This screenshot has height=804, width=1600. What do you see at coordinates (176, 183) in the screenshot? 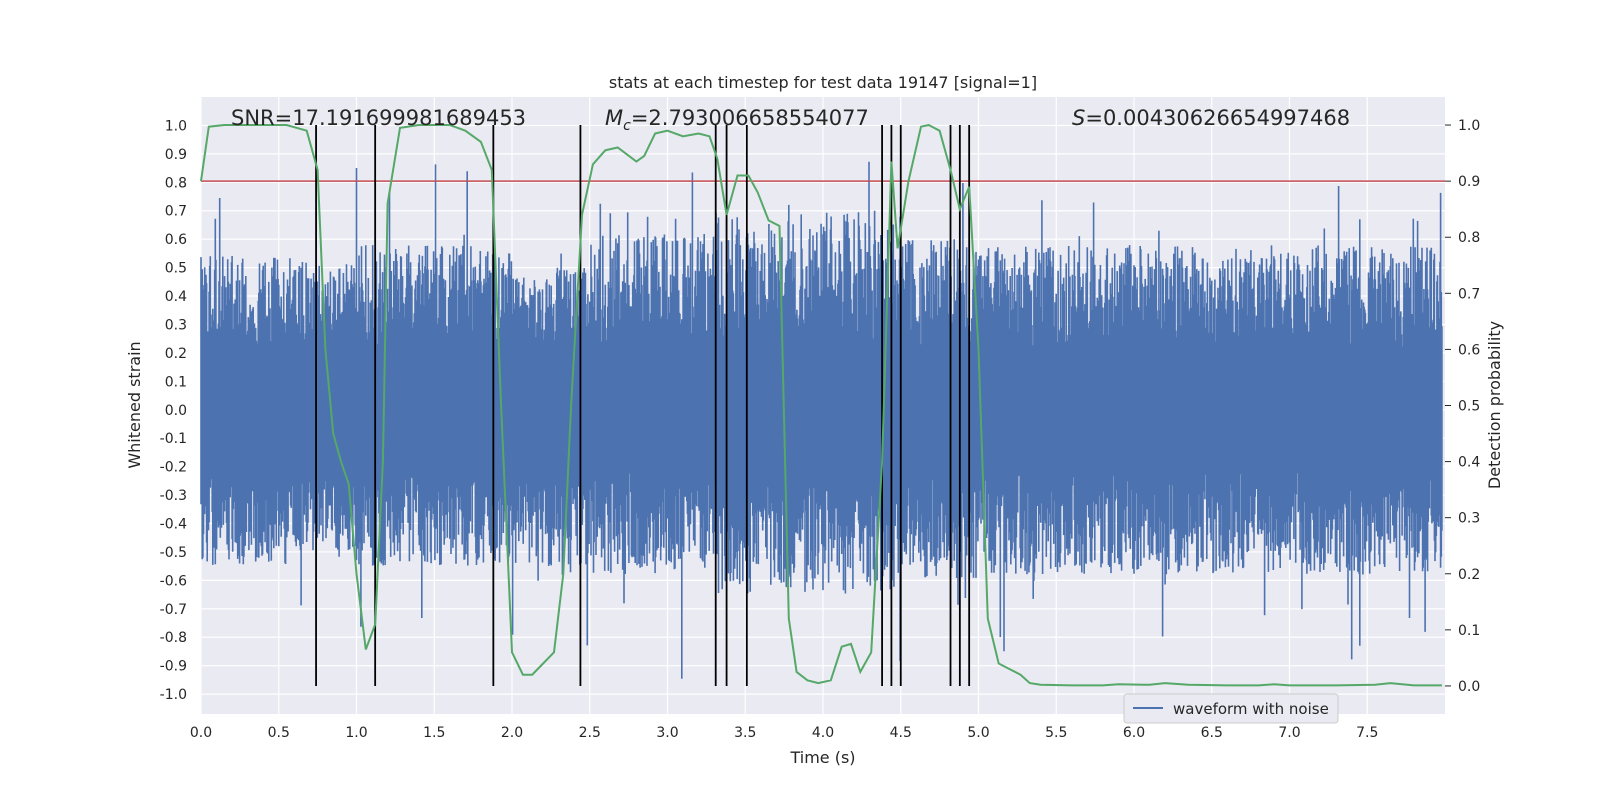
I see `left-y-tick-label: 0.8` at bounding box center [176, 183].